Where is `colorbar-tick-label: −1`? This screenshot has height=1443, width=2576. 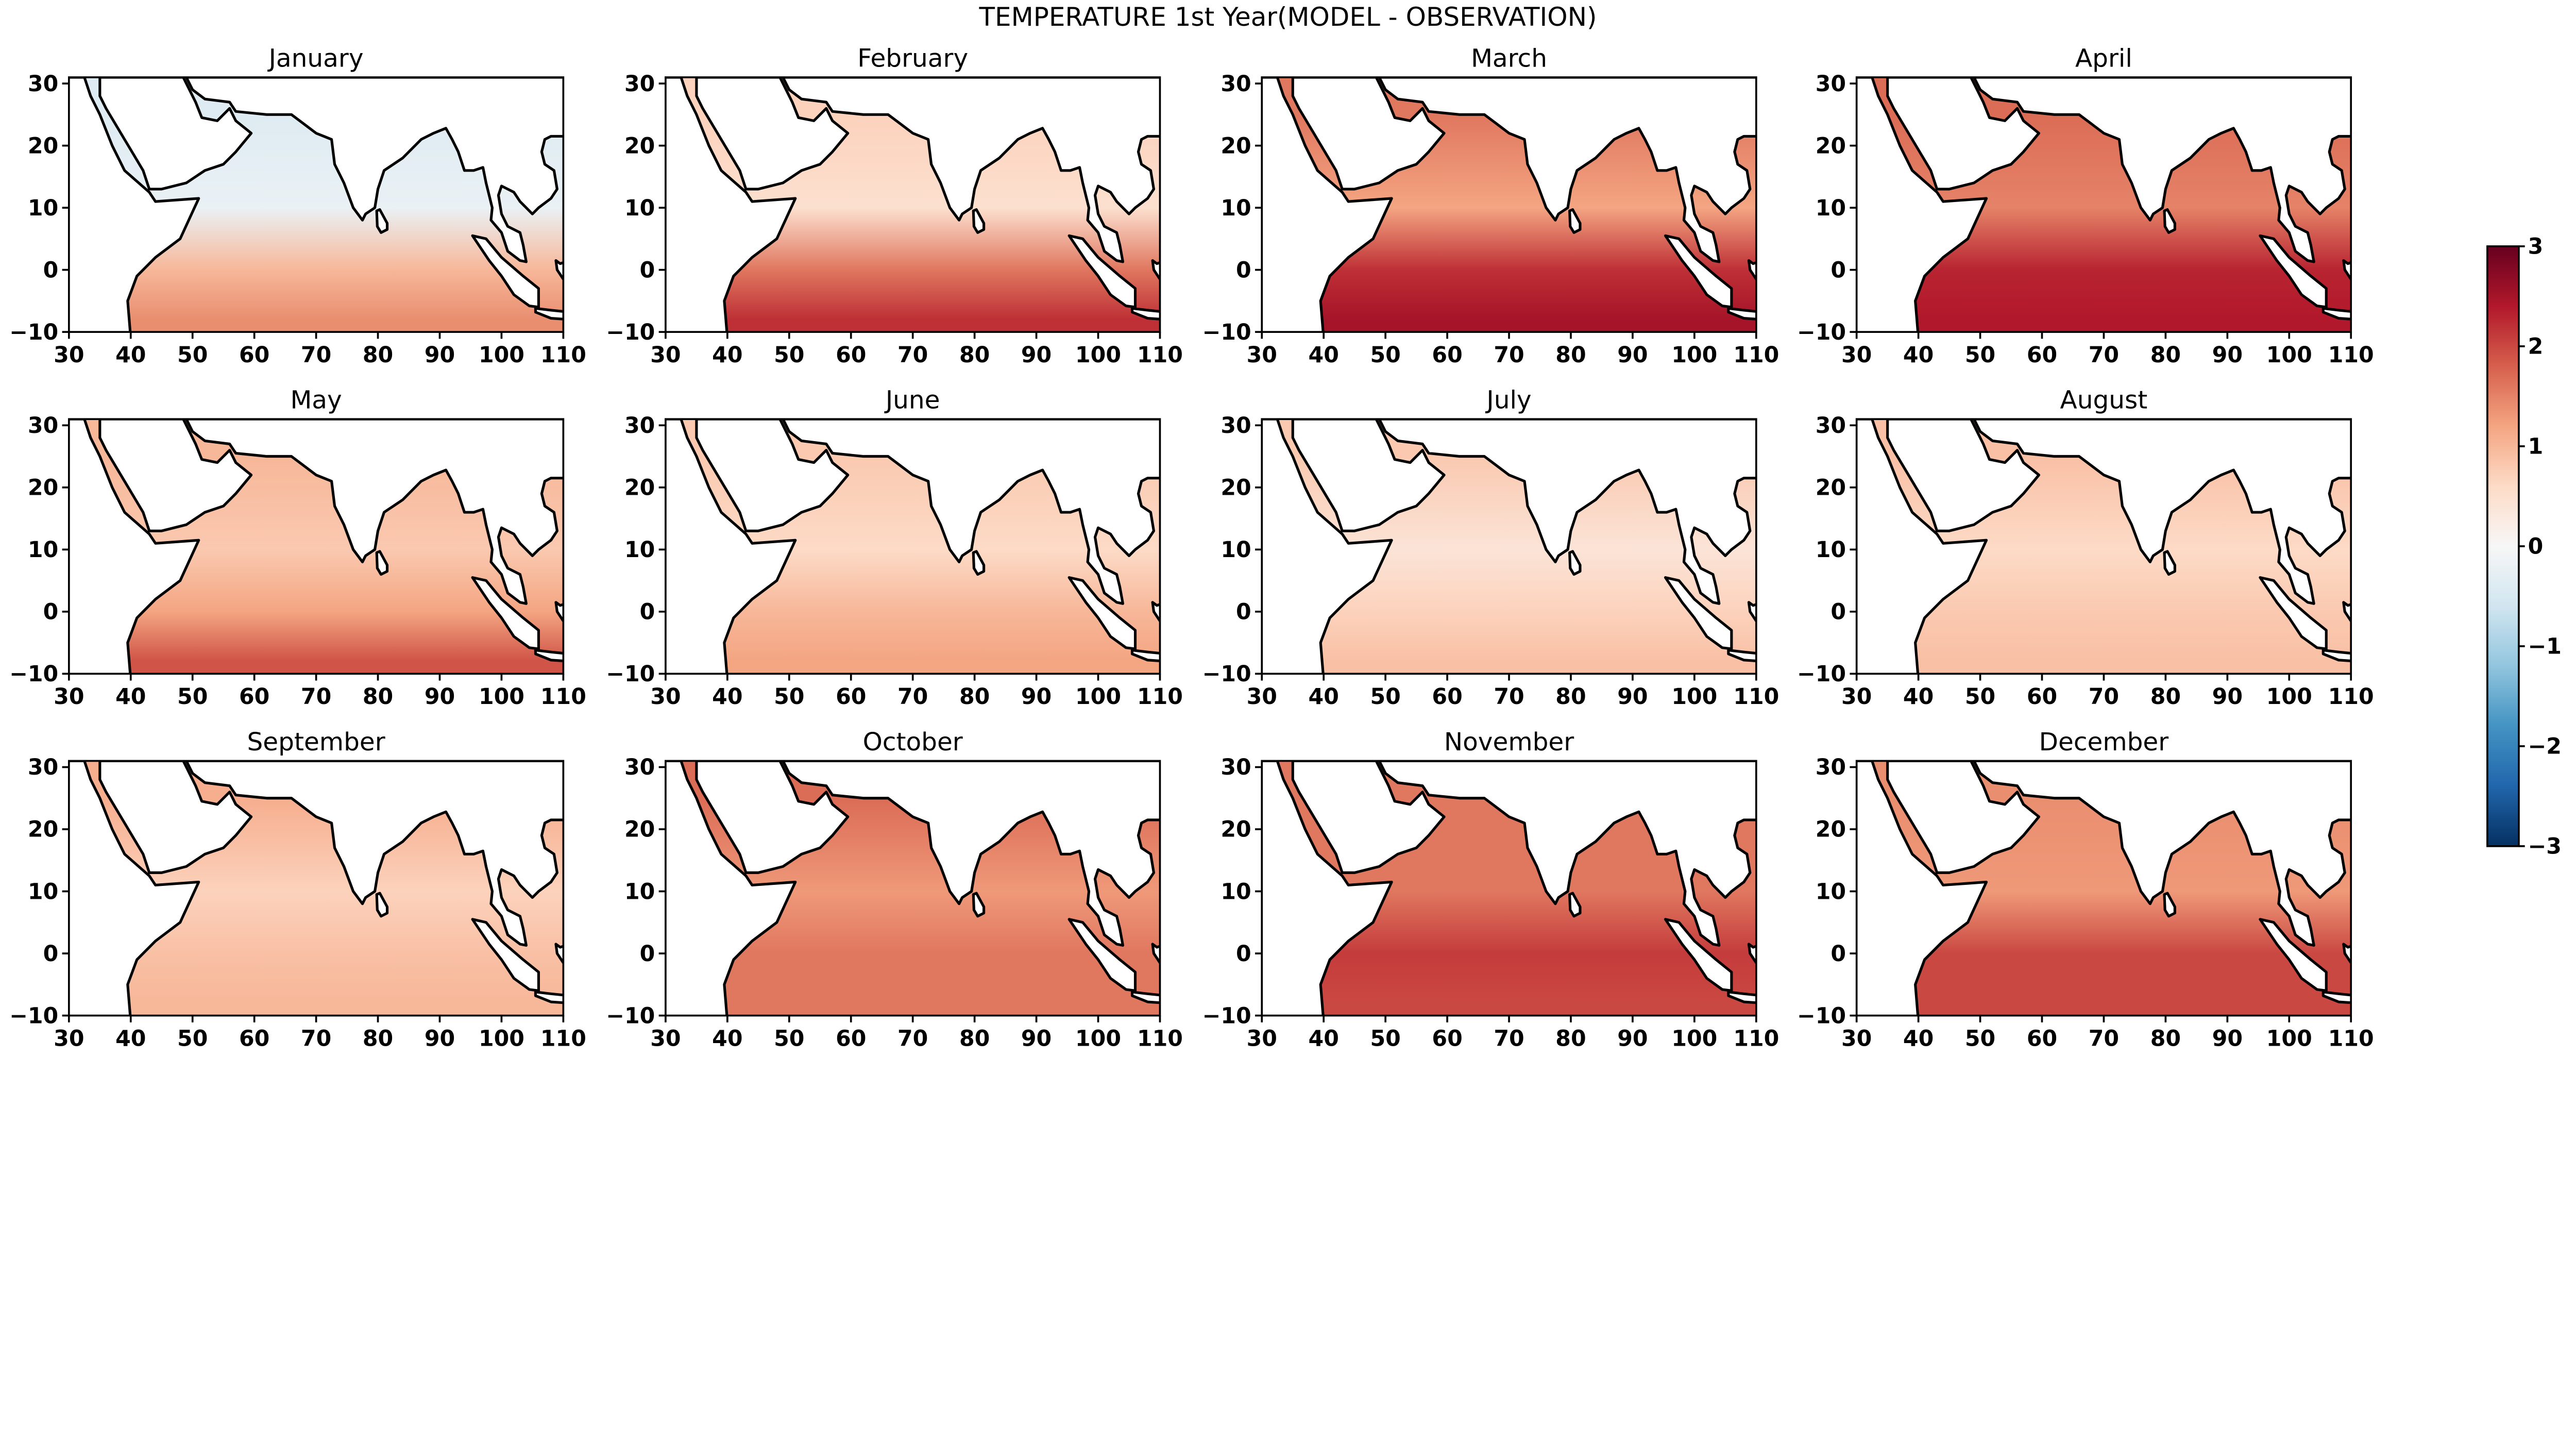 colorbar-tick-label: −1 is located at coordinates (2545, 647).